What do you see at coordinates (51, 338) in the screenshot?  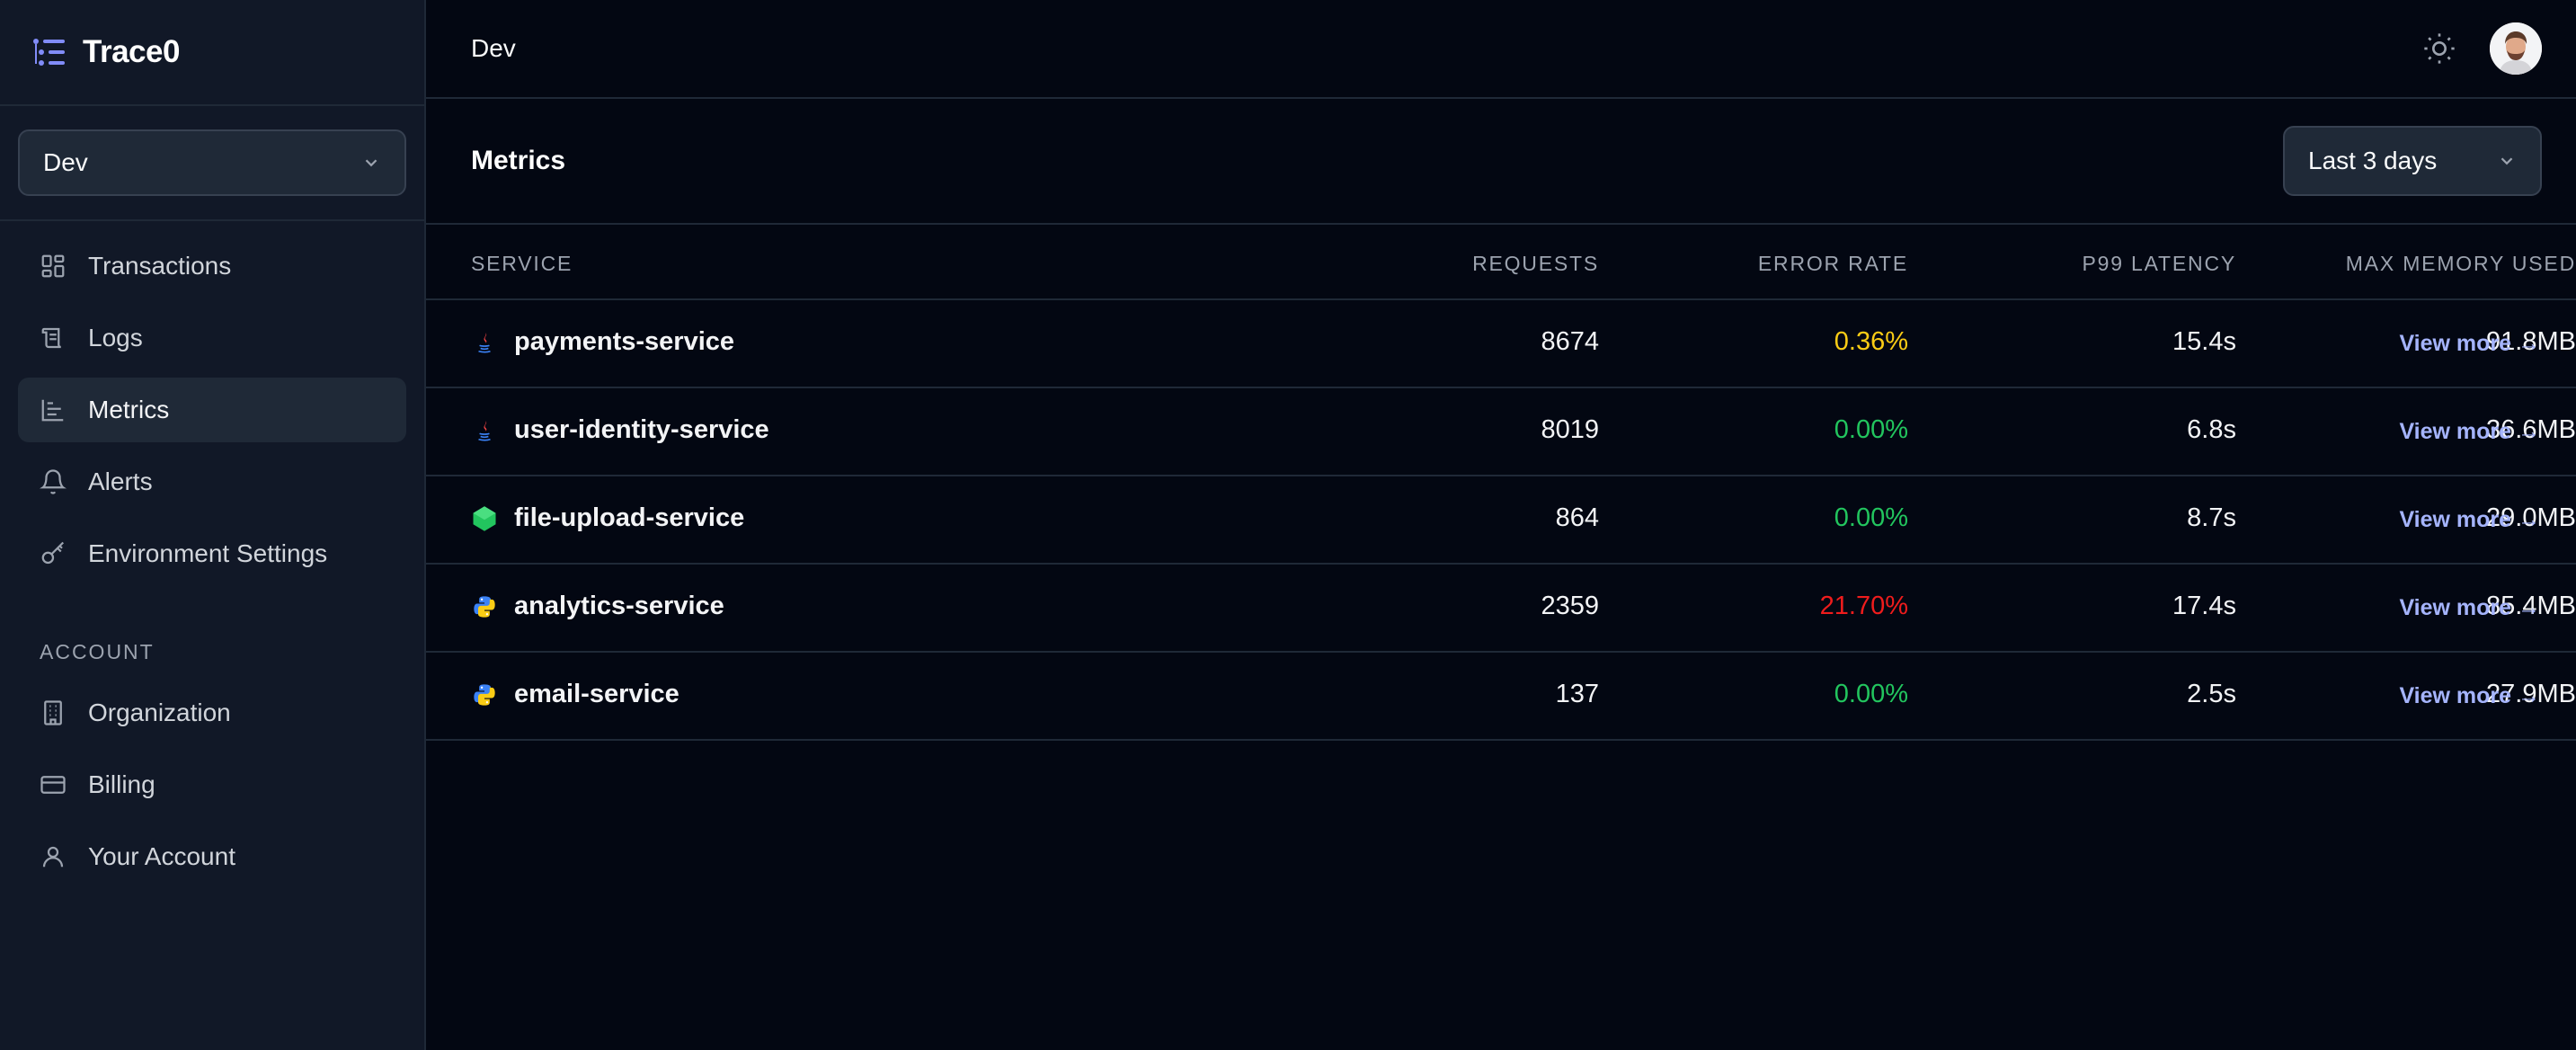 I see `scroll-icon` at bounding box center [51, 338].